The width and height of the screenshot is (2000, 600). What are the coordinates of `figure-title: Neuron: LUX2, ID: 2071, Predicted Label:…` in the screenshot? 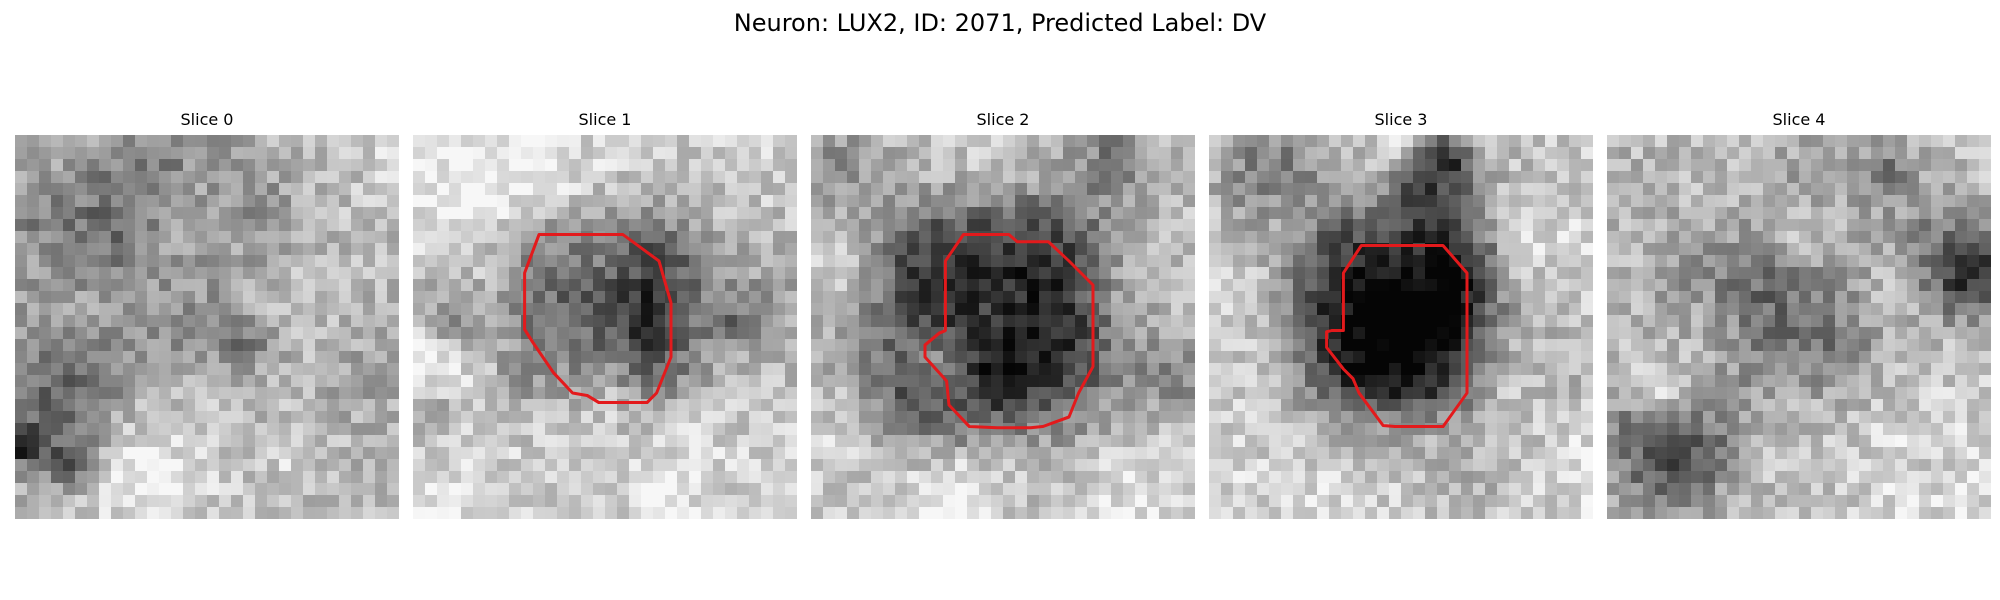 It's located at (1000, 23).